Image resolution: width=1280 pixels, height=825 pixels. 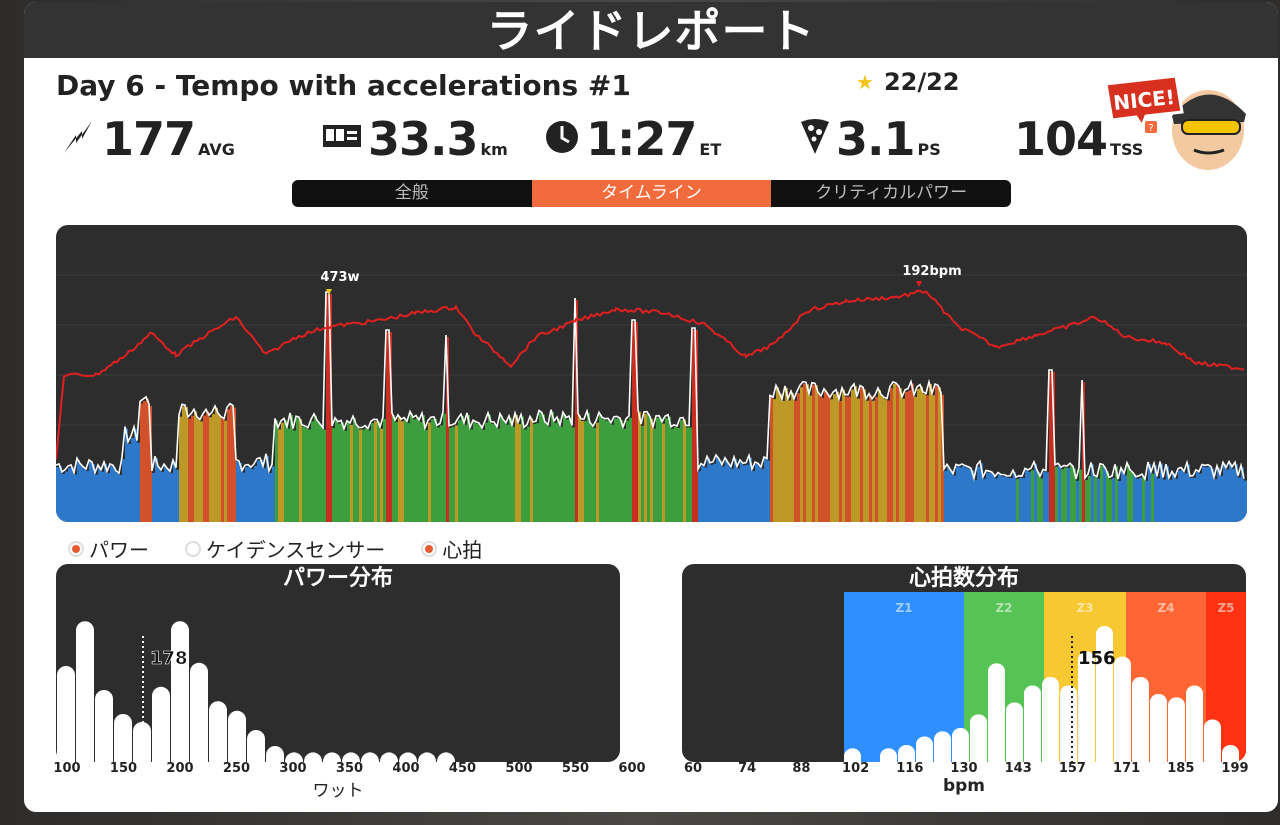 I want to click on peak-power-label: 473w, so click(x=339, y=277).